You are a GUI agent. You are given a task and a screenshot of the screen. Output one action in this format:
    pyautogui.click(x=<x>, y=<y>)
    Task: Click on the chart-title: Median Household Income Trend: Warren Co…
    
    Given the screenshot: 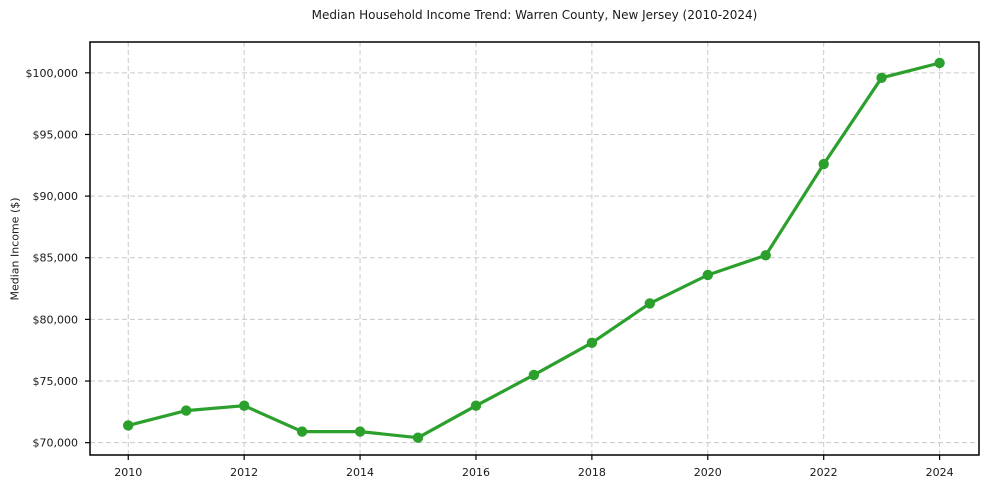 What is the action you would take?
    pyautogui.click(x=534, y=15)
    